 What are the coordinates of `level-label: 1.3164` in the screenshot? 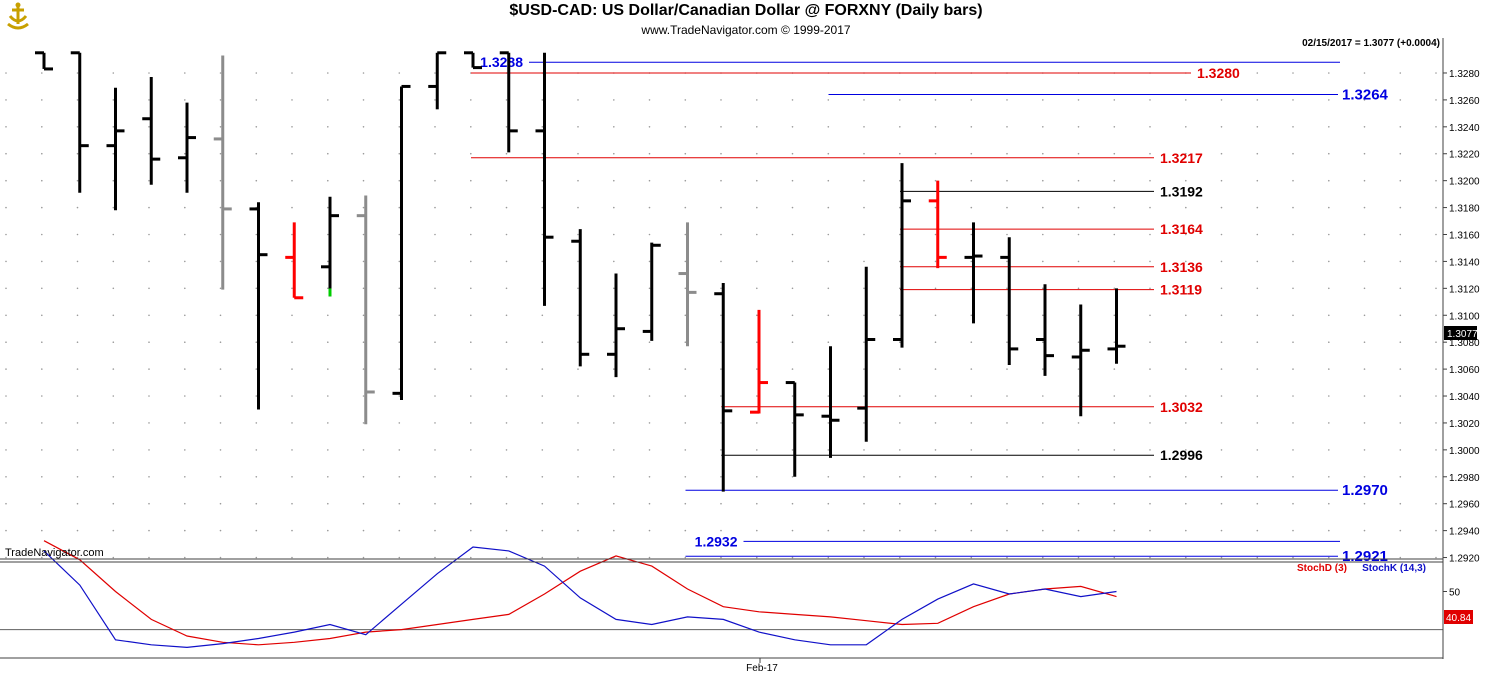 It's located at (1181, 229).